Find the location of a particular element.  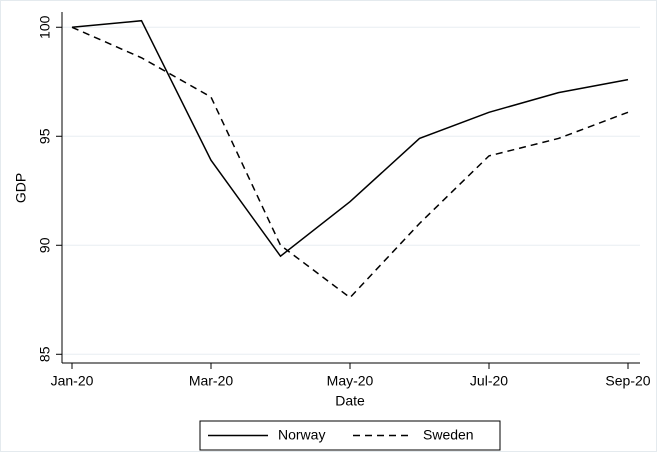

y-tick-label: 85 is located at coordinates (45, 354).